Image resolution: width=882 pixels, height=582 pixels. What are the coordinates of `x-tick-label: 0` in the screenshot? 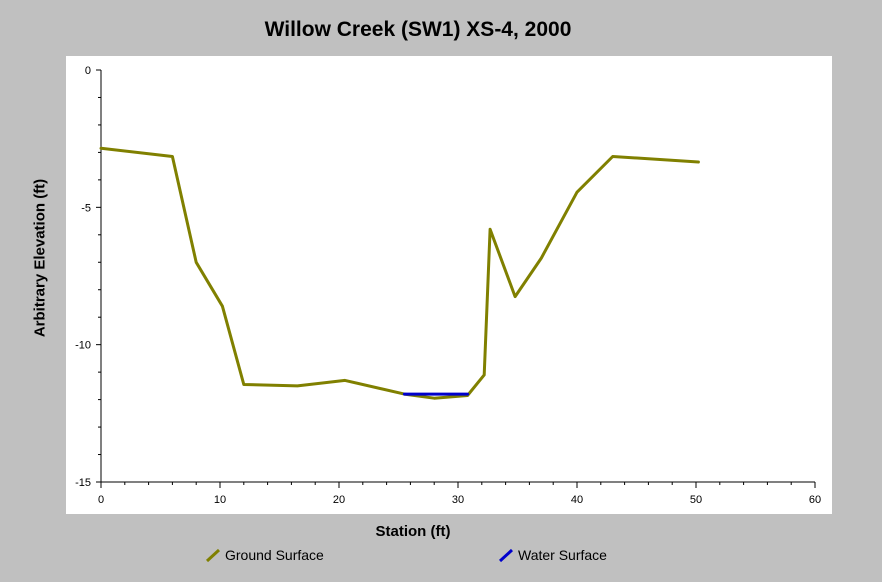 It's located at (101, 500).